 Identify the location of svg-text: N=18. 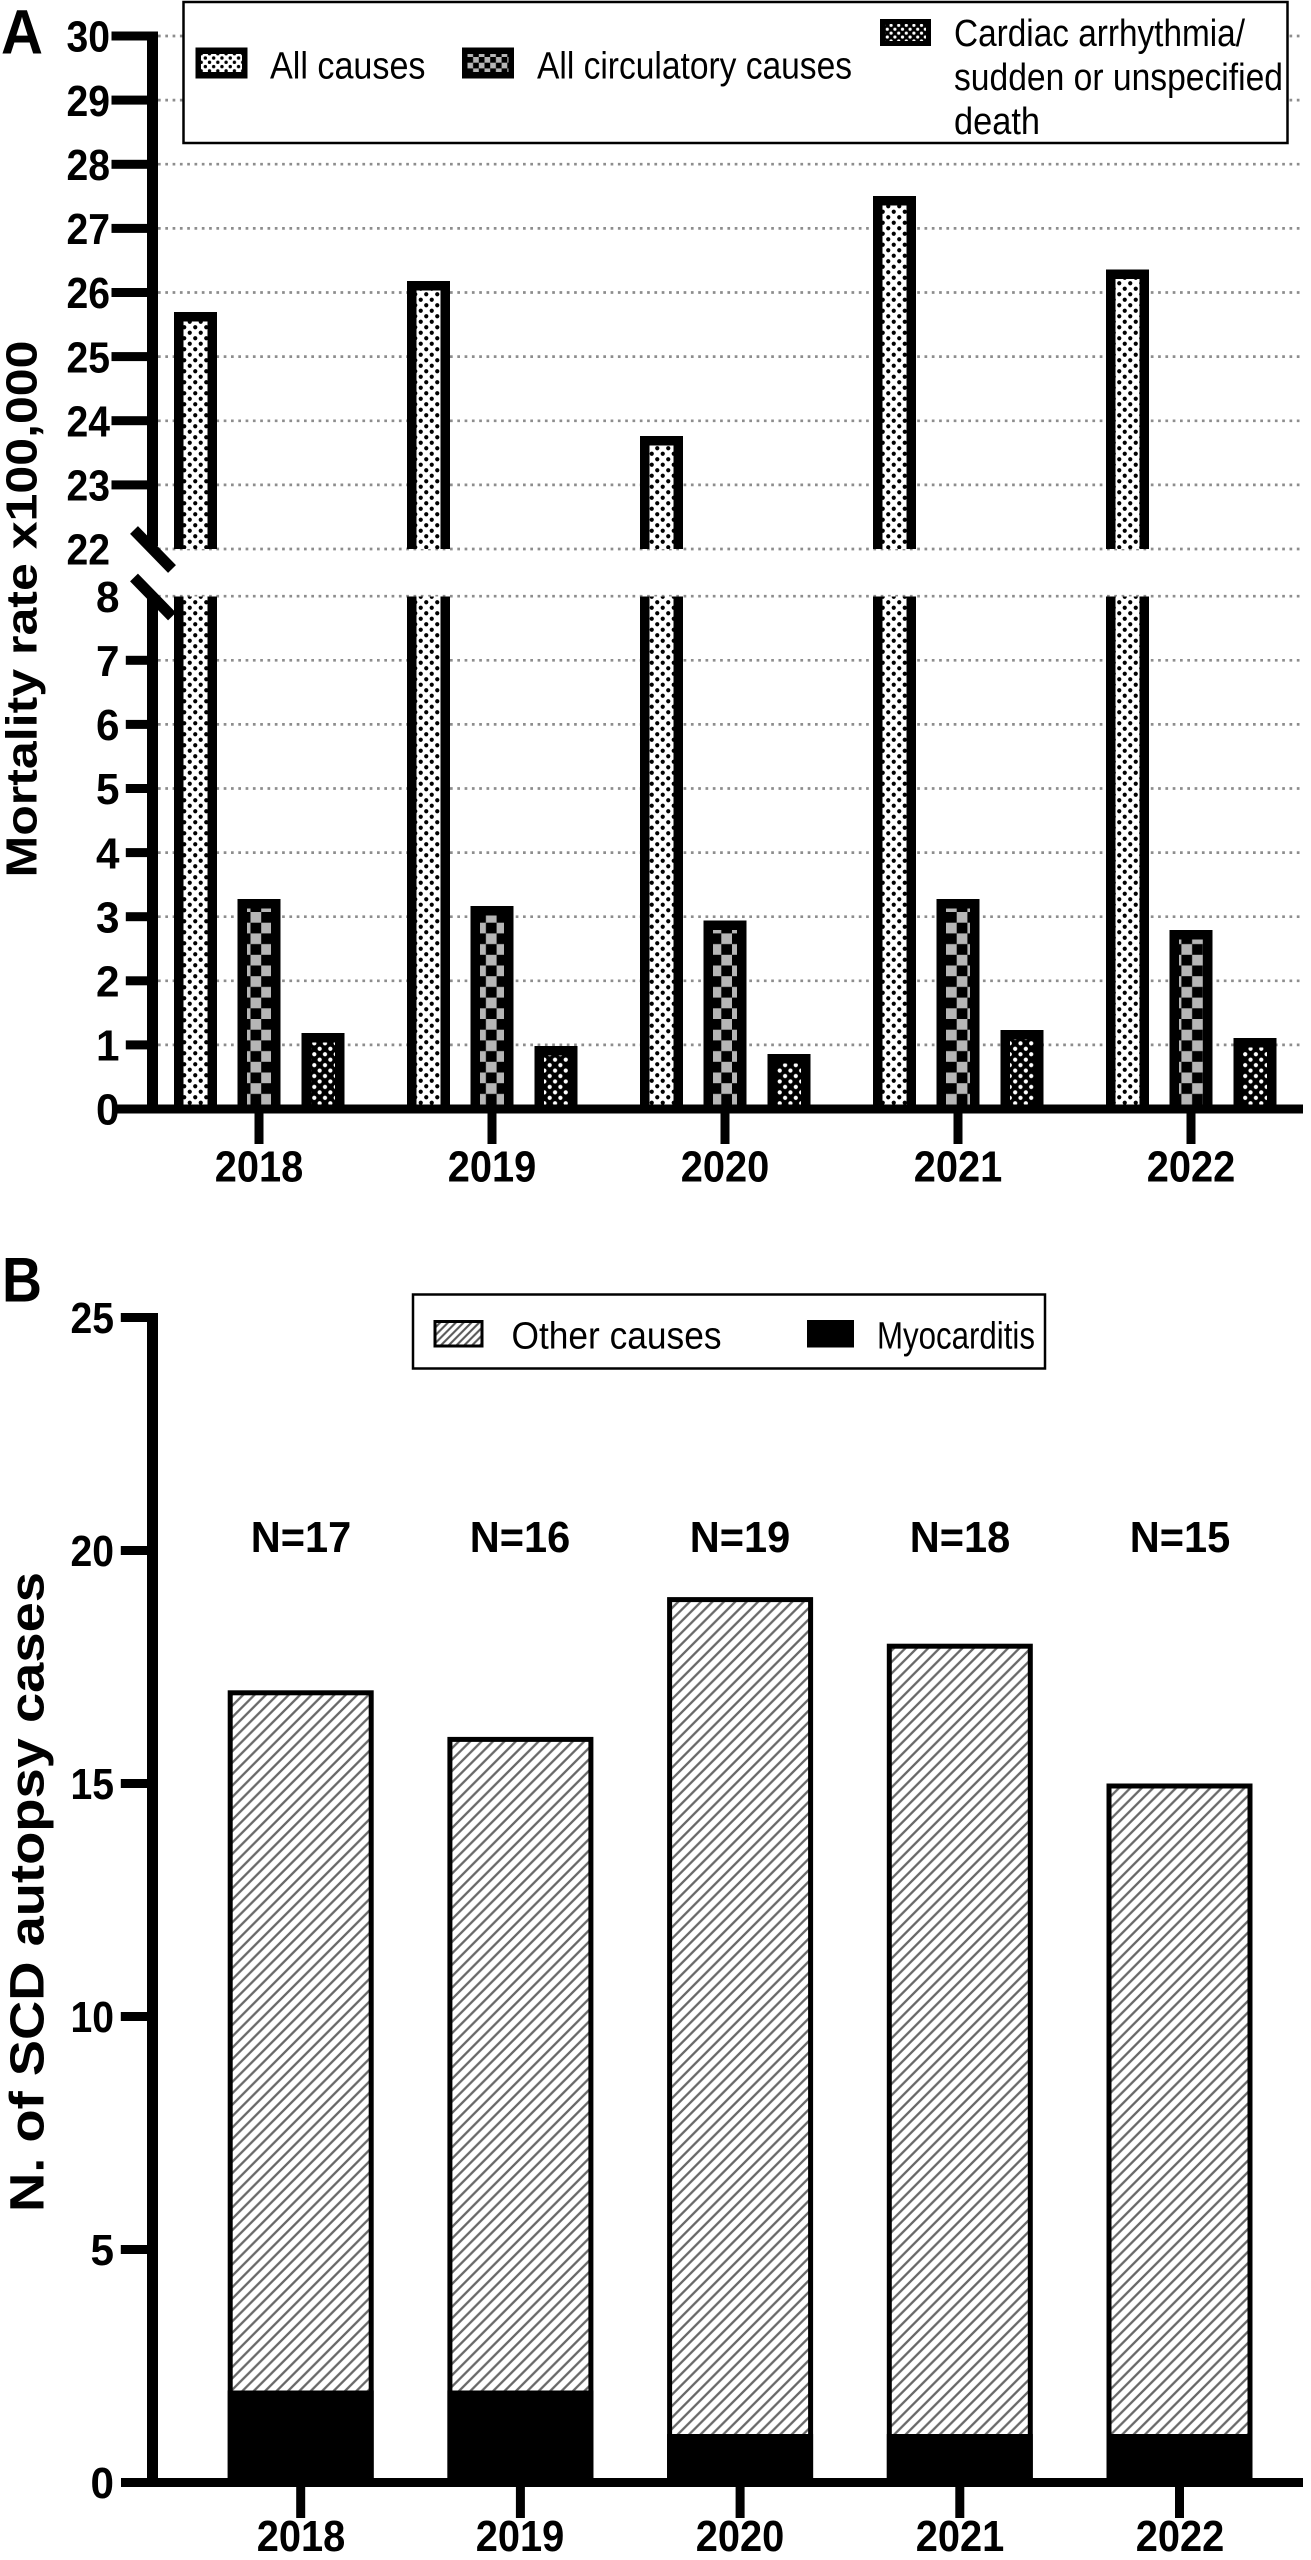
(960, 1537).